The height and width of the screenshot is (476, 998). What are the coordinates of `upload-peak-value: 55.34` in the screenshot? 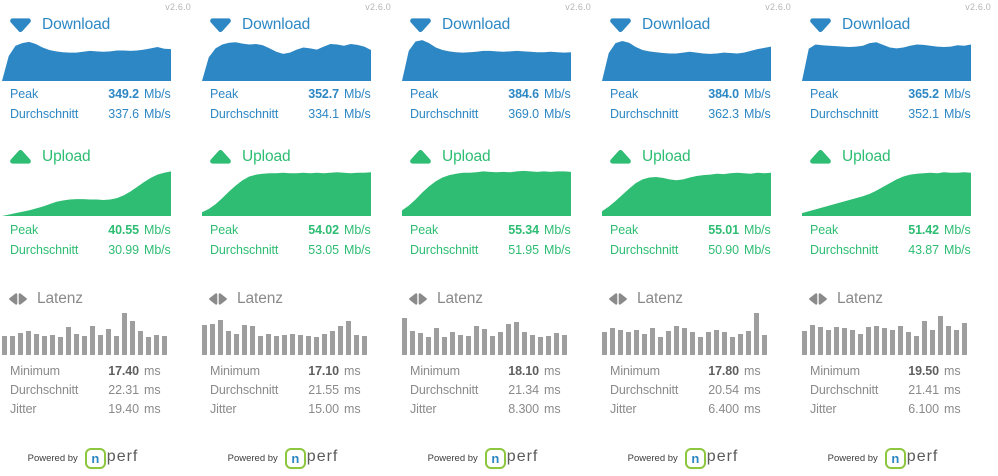 It's located at (523, 230).